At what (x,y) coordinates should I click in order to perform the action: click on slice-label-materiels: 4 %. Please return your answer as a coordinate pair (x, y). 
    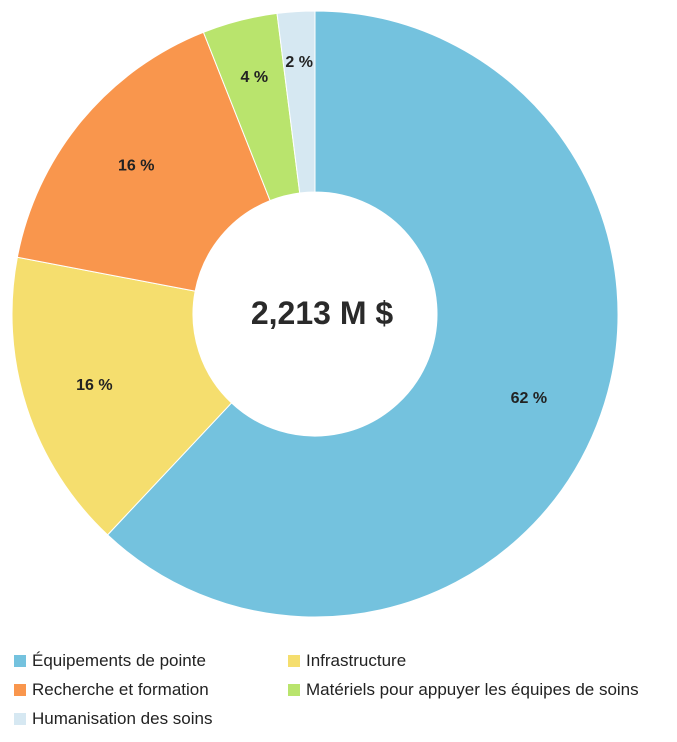
    Looking at the image, I should click on (255, 77).